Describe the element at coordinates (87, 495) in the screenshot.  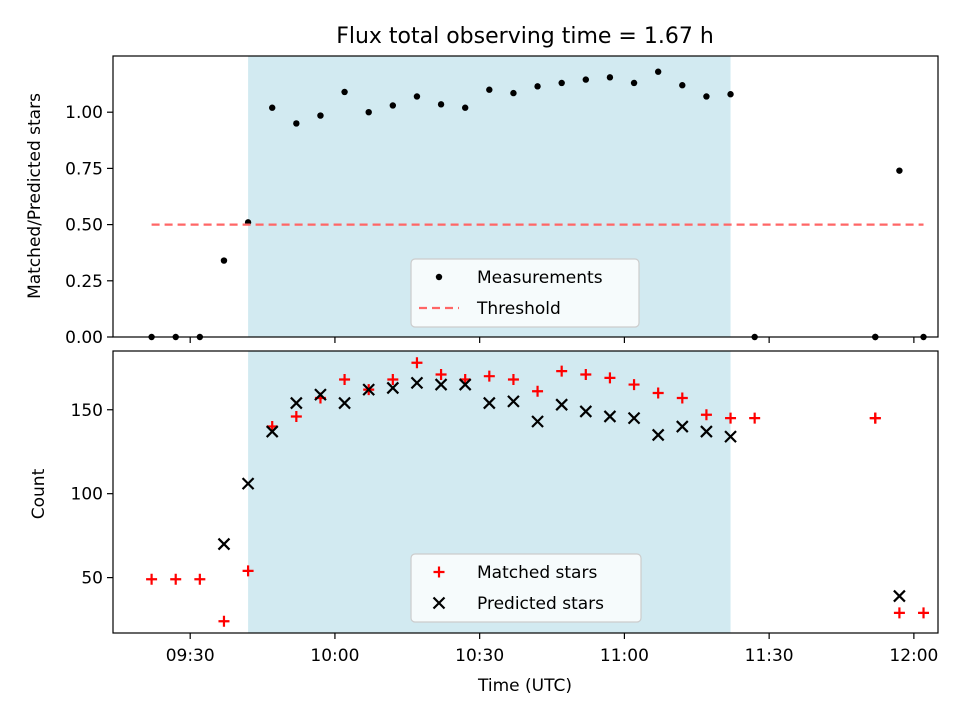
I see `y-tick-label: 100` at that location.